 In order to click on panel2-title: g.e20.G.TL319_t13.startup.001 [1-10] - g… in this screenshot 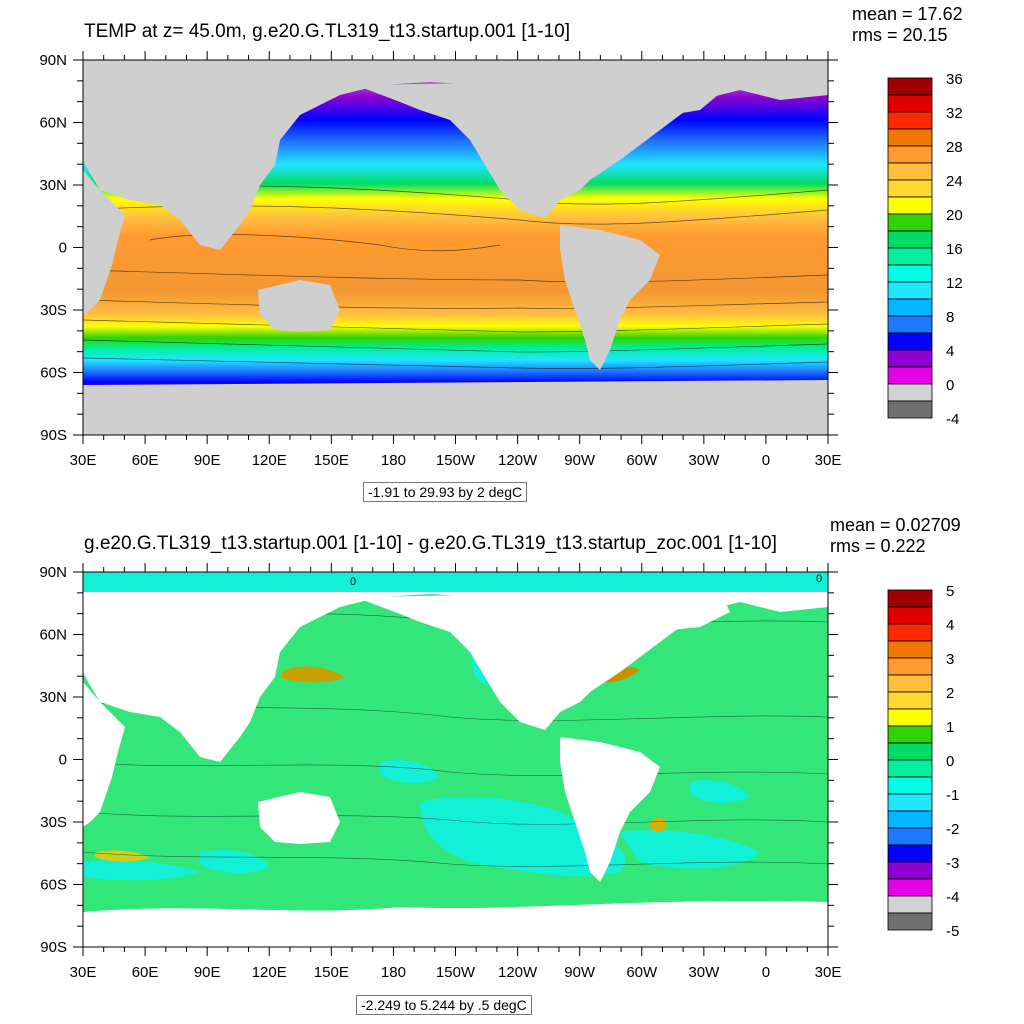, I will do `click(430, 543)`.